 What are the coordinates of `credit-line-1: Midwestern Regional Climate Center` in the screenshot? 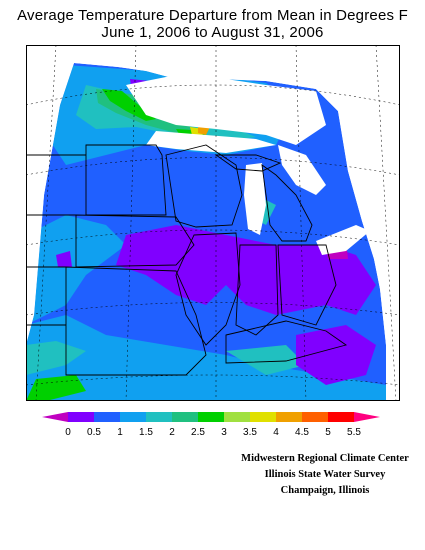 It's located at (325, 458).